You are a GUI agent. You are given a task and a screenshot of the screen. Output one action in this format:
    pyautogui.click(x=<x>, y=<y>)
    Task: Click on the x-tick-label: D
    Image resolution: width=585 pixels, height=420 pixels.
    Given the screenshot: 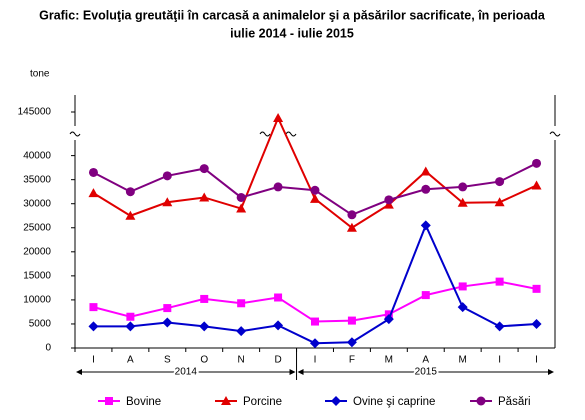 What is the action you would take?
    pyautogui.click(x=277, y=360)
    